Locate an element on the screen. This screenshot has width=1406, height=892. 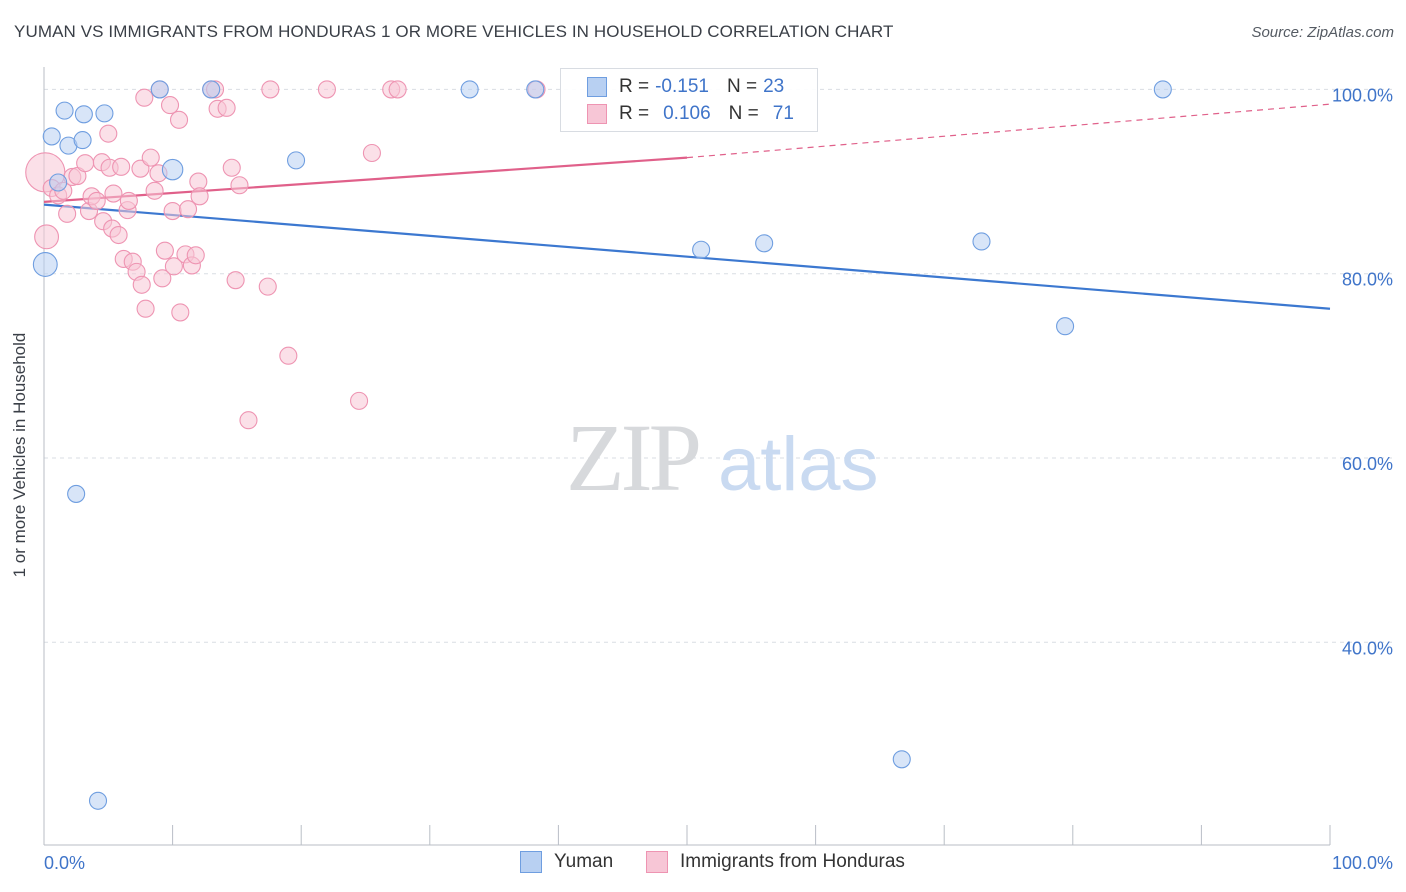
legend-r-value: 0.106 is located at coordinates (687, 113).